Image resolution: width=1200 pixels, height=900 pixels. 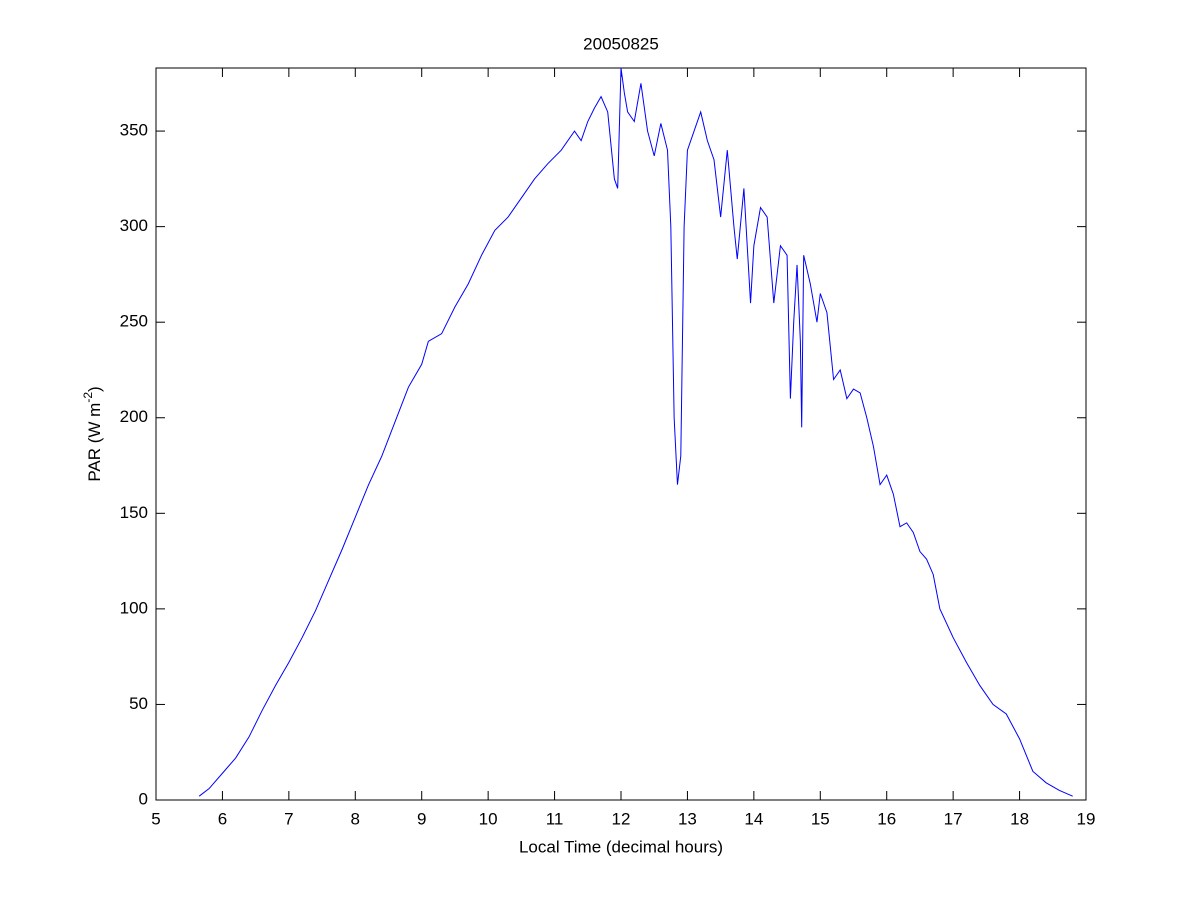 What do you see at coordinates (488, 818) in the screenshot?
I see `x-tick-label: 10` at bounding box center [488, 818].